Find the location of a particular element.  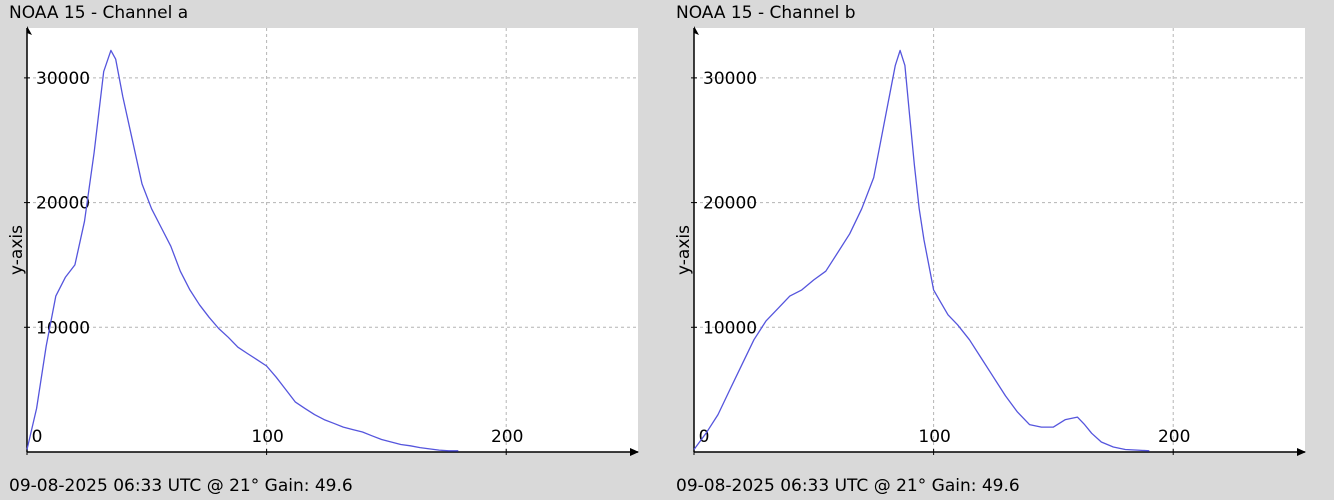

chart-title: NOAA 15 - Channel a is located at coordinates (99, 13).